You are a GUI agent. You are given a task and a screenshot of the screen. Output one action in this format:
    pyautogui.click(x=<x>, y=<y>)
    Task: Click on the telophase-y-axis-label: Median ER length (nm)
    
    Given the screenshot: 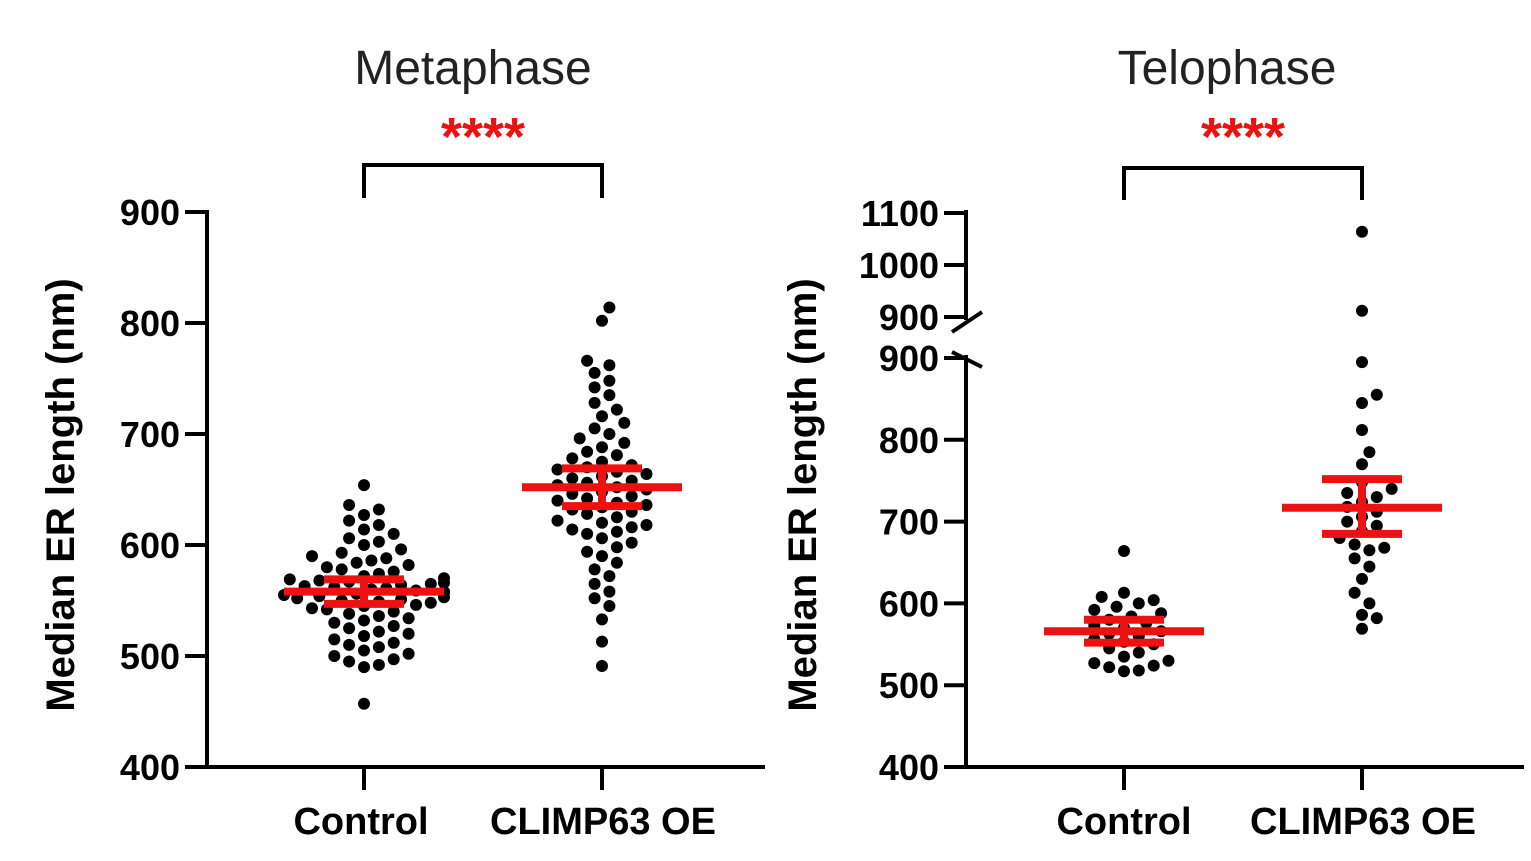 What is the action you would take?
    pyautogui.click(x=803, y=494)
    